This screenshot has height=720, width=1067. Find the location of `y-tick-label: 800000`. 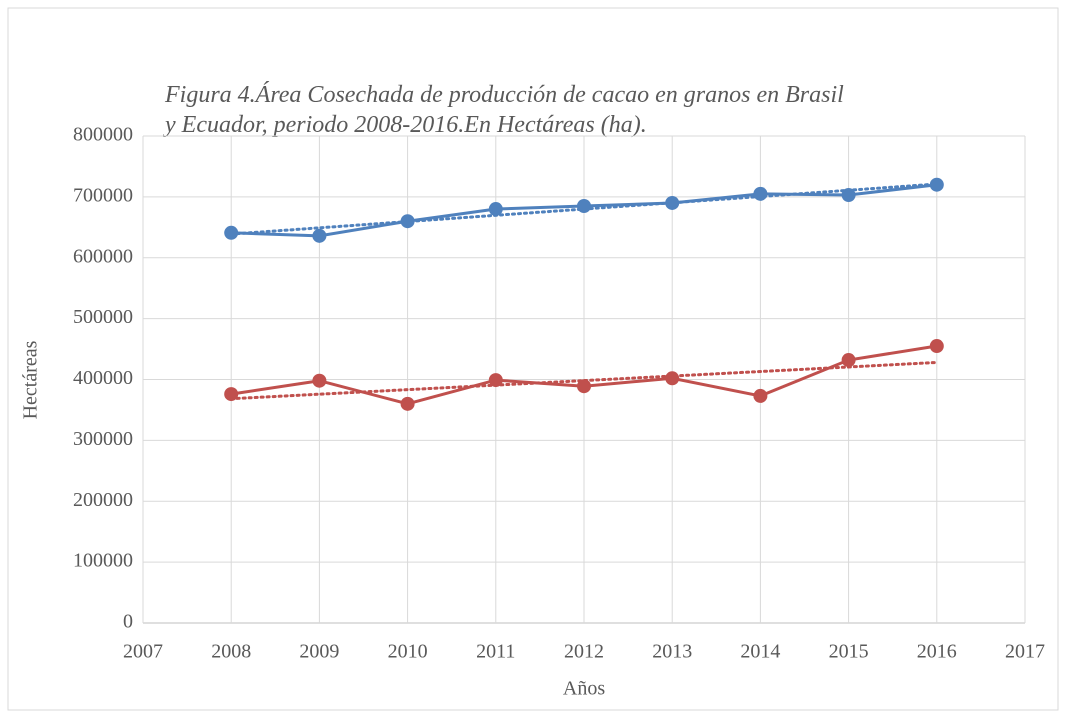

y-tick-label: 800000 is located at coordinates (103, 135).